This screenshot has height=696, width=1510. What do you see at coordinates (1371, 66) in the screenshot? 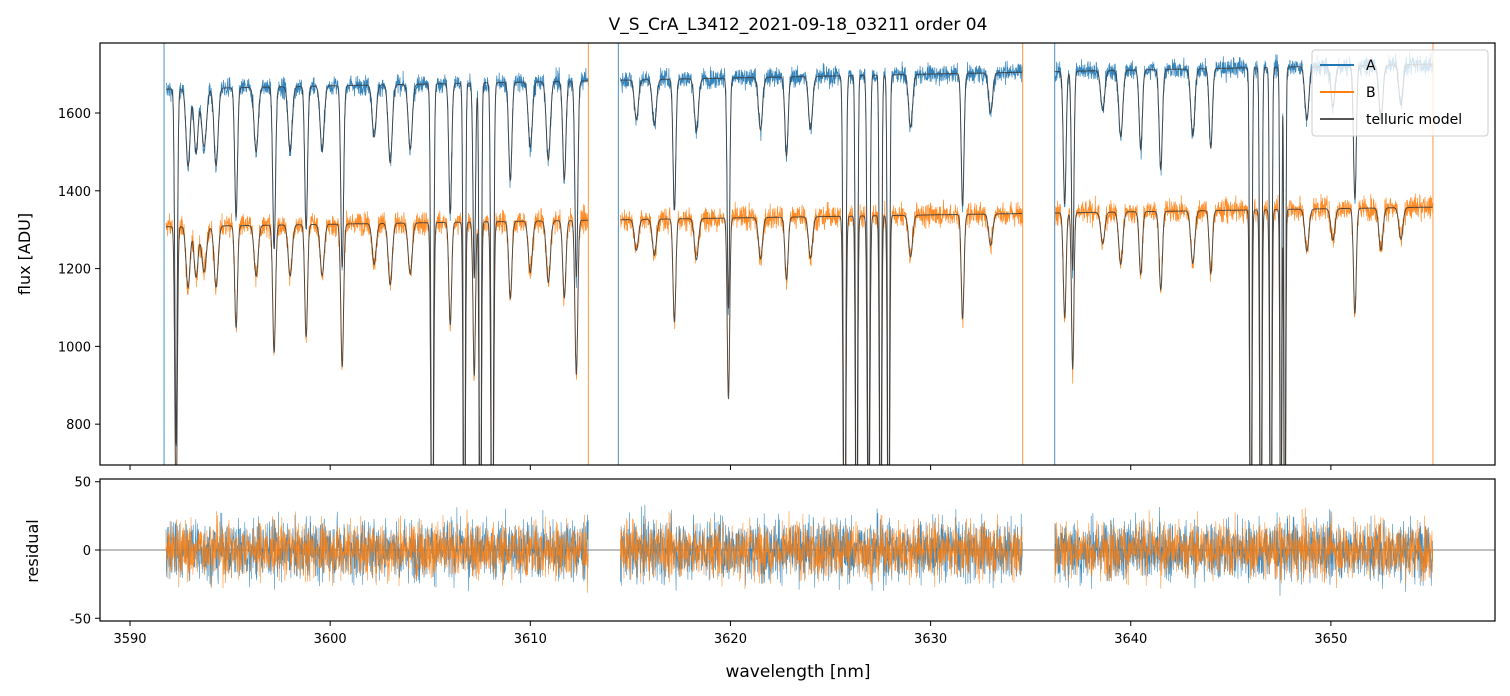
I see `legend-label-a: A` at bounding box center [1371, 66].